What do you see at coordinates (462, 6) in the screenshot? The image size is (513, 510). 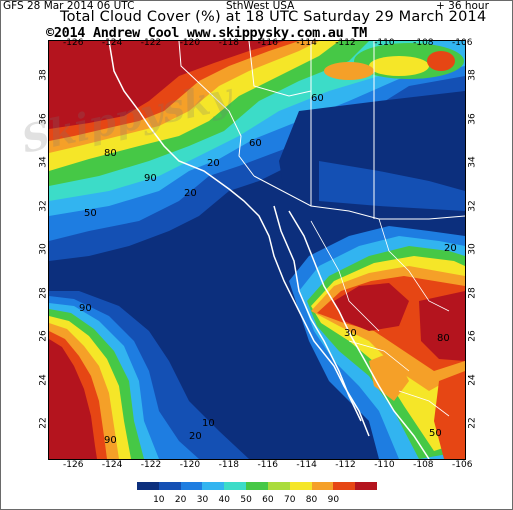 I see `forecast-hour-label: + 36 hour` at bounding box center [462, 6].